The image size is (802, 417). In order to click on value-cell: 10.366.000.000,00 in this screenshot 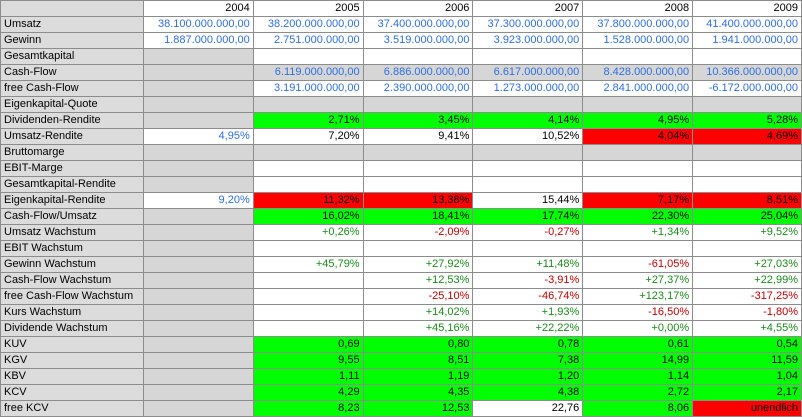, I will do `click(747, 72)`.